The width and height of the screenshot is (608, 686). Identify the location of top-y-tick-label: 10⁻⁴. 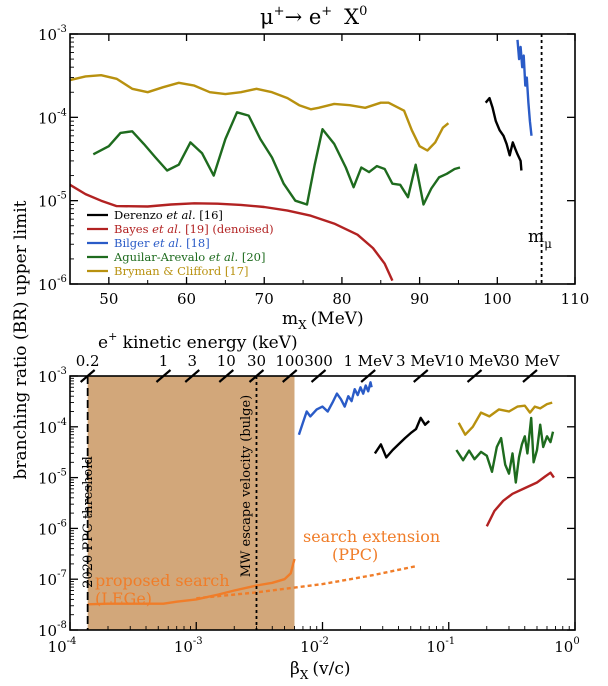
(52, 117).